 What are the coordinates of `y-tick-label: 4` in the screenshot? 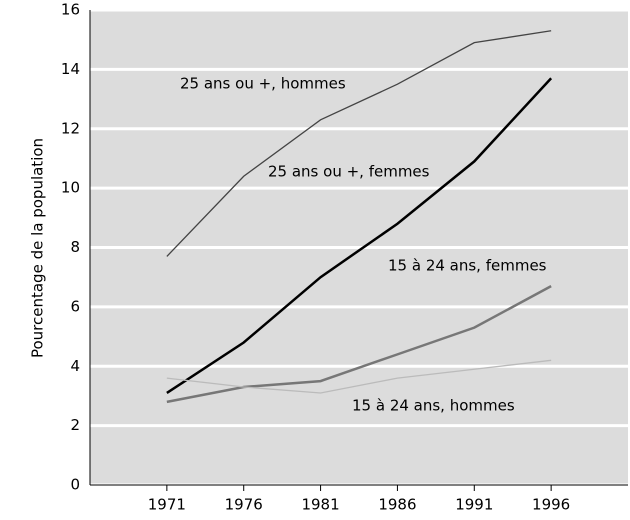 It's located at (75, 366).